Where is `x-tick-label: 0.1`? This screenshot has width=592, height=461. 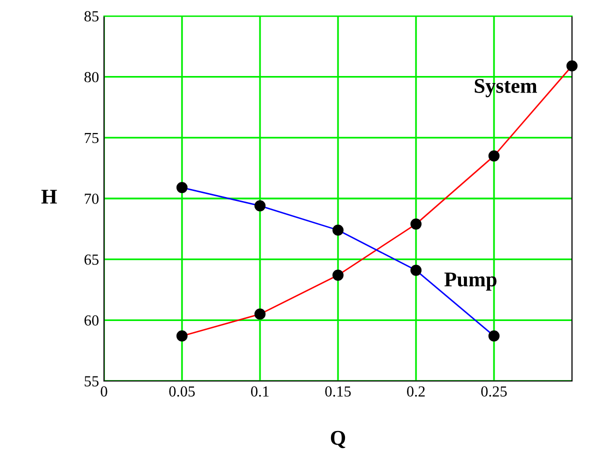 x-tick-label: 0.1 is located at coordinates (260, 391).